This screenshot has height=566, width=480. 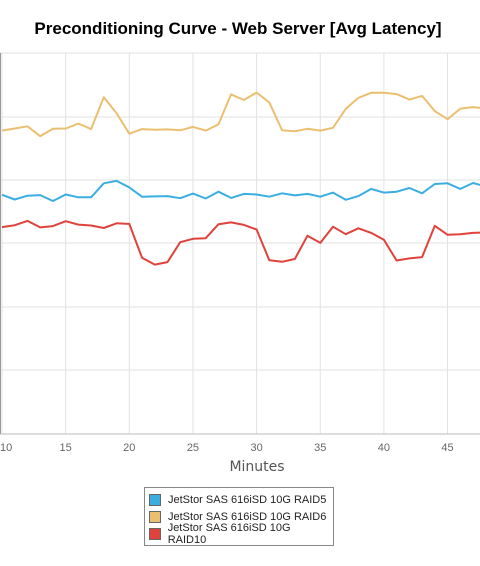 I want to click on x-tick-label: 45, so click(x=447, y=448).